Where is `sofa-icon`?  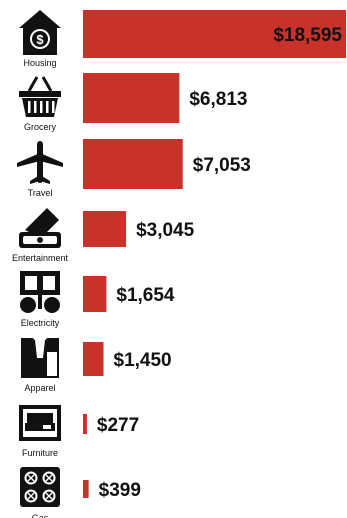 sofa-icon is located at coordinates (40, 423).